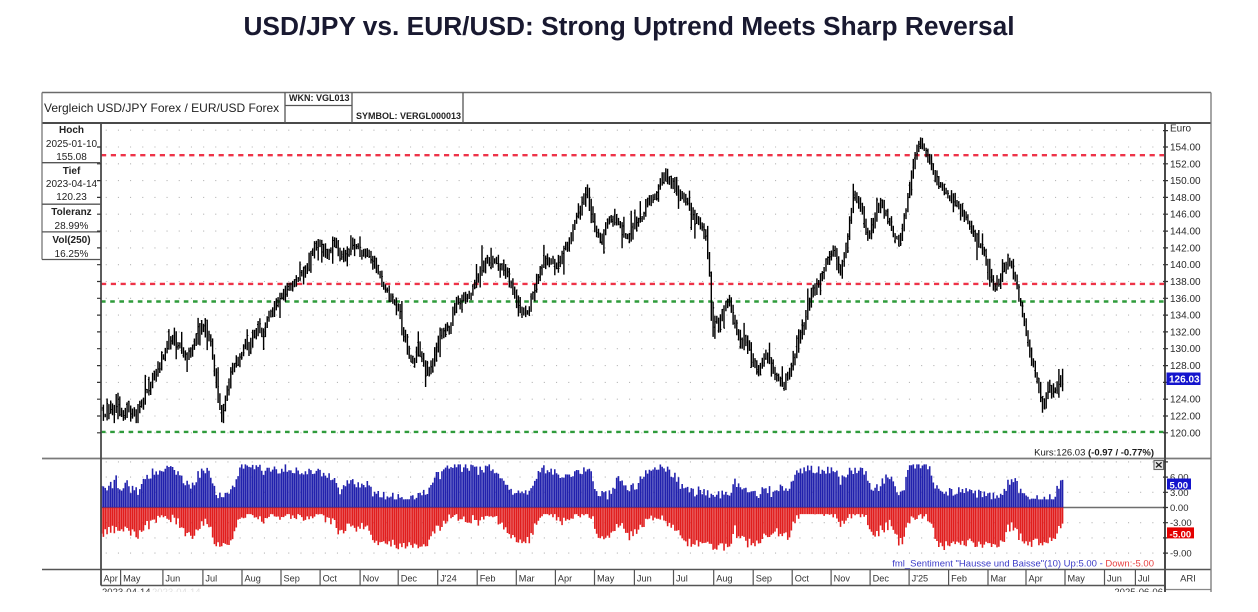 This screenshot has height=612, width=1258. What do you see at coordinates (161, 108) in the screenshot?
I see `svg-text:Vergleich USD/JPY Forex / EUR/: Vergleich USD/JPY Forex / EUR/USD Forex` at bounding box center [161, 108].